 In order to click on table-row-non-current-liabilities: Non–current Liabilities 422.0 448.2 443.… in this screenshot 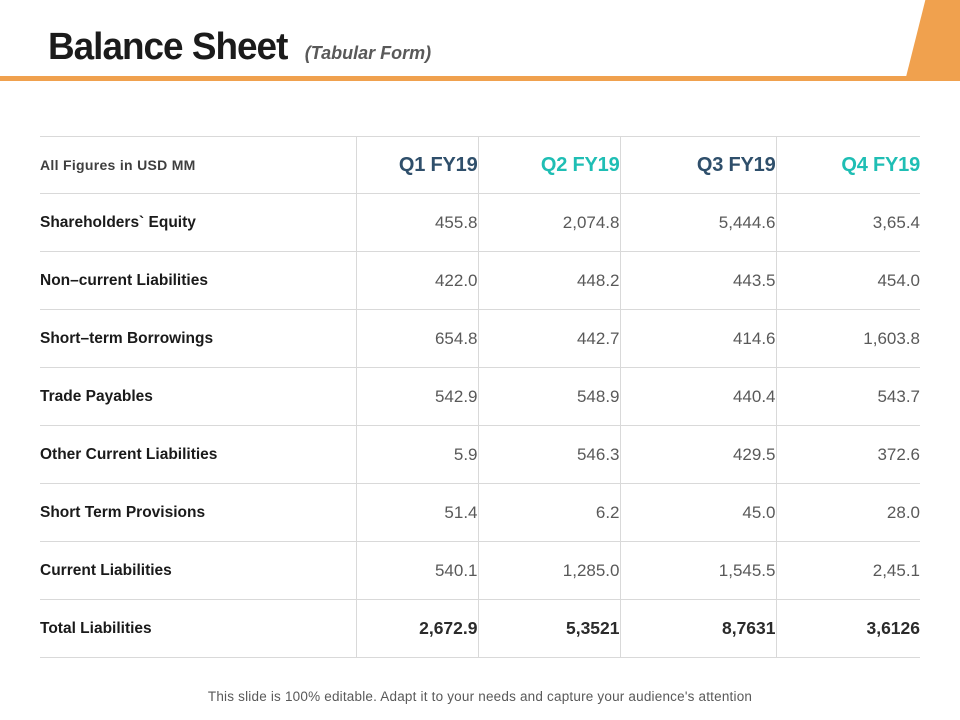, I will do `click(480, 280)`.